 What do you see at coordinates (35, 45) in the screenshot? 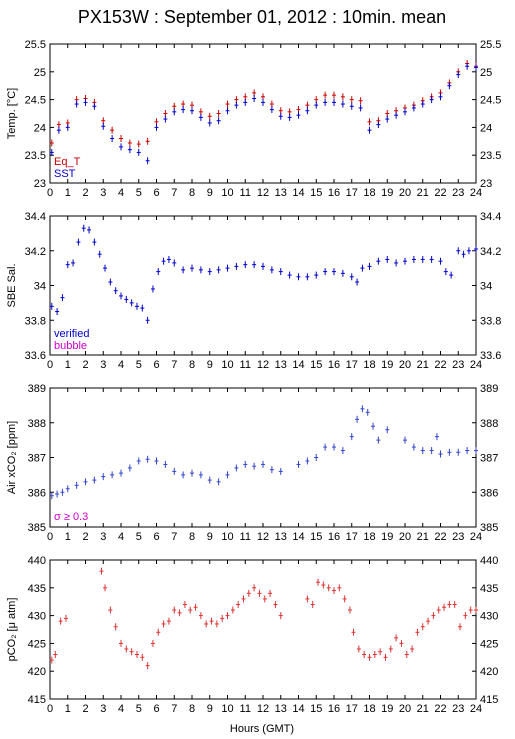
I see `temperature-y-tick-label: 25.5` at bounding box center [35, 45].